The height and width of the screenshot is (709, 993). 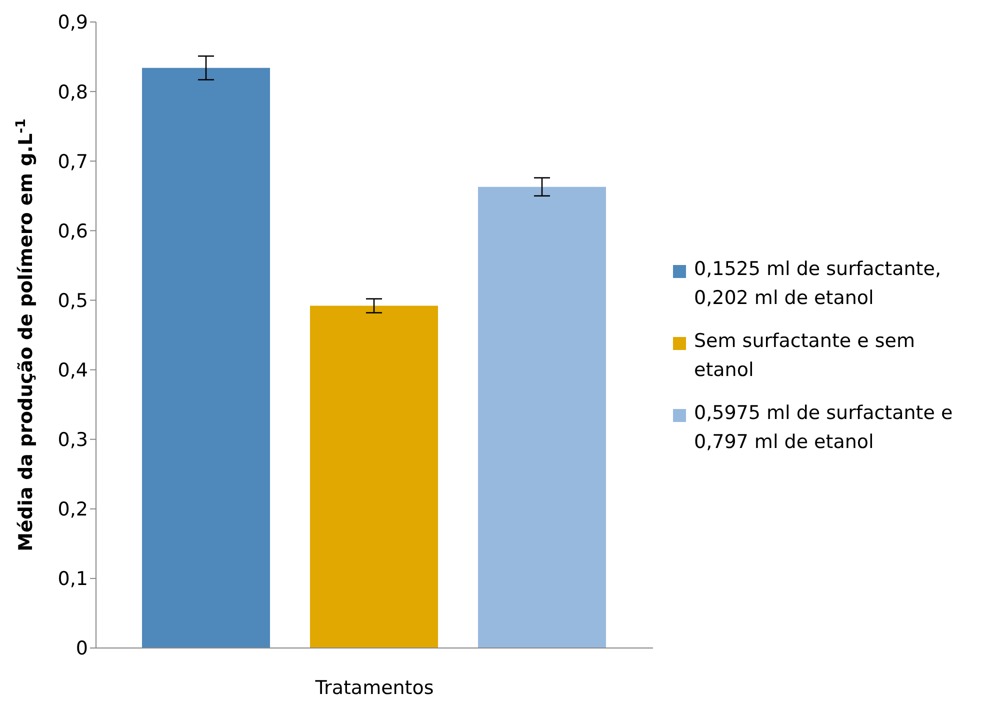 What do you see at coordinates (824, 428) in the screenshot?
I see `legend-label: 0,5975 ml de surfactante e 0,797 ml de etanol` at bounding box center [824, 428].